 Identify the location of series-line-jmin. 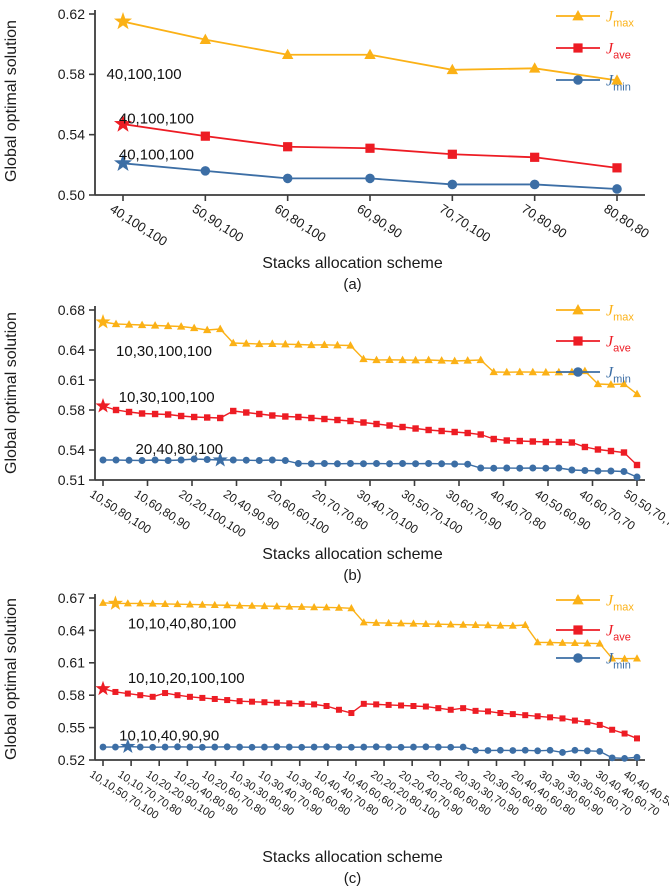
(370, 752).